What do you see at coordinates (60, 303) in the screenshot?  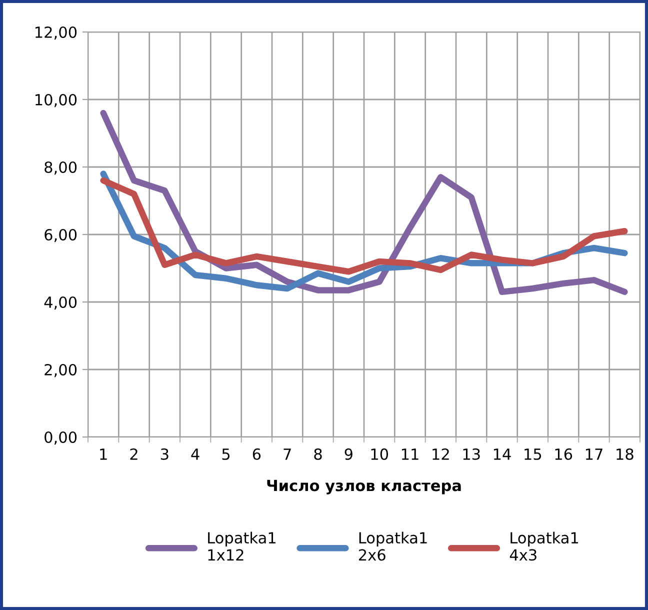 I see `y-tick-label: 4,00` at bounding box center [60, 303].